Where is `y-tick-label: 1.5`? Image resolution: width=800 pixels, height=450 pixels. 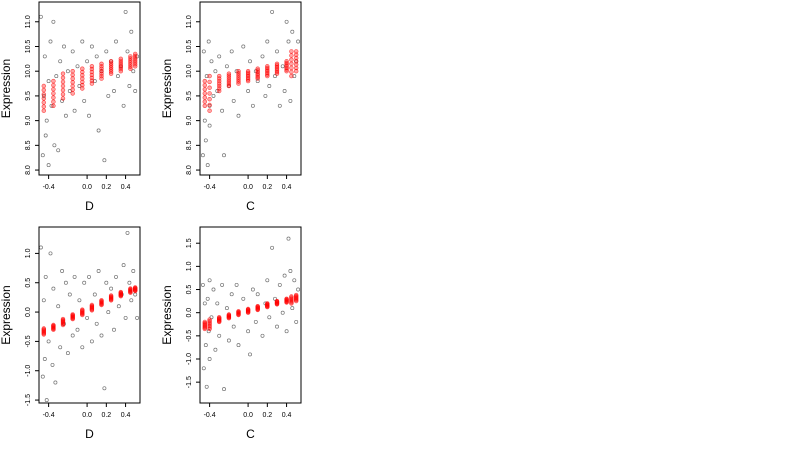
y-tick-label: 1.5 is located at coordinates (189, 243).